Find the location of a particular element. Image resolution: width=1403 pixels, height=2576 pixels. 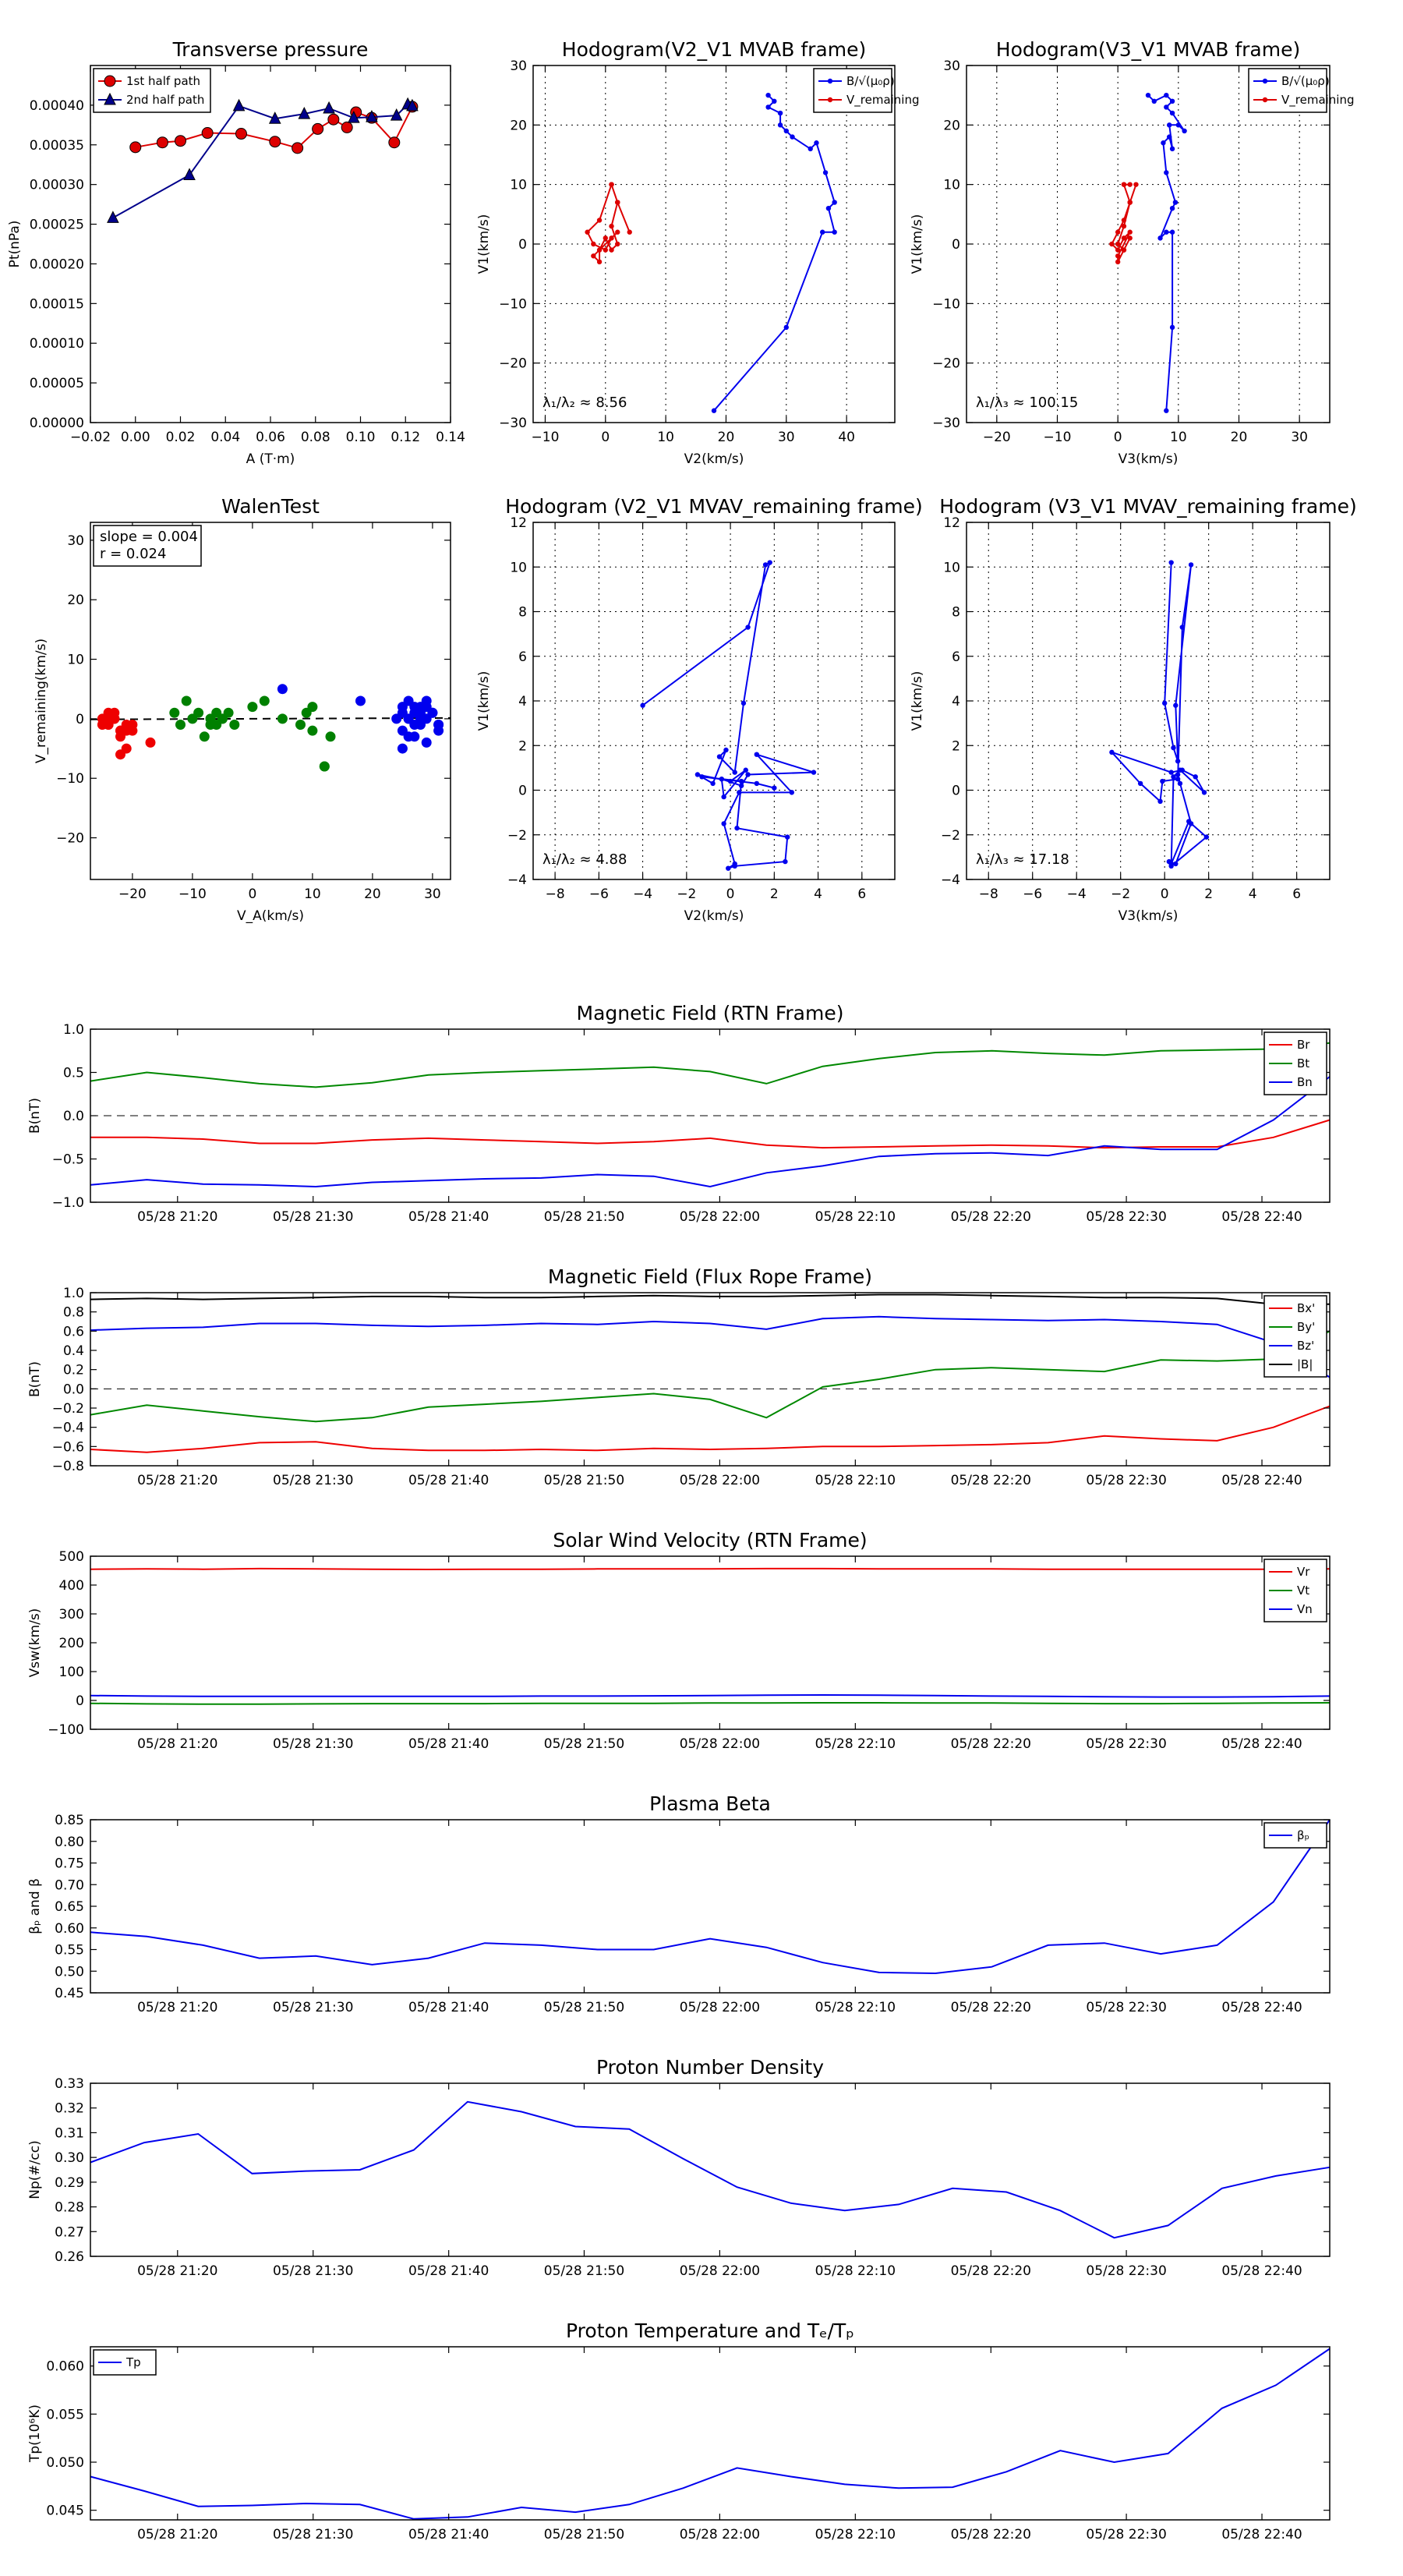

y-axis-label: Vsw(km/s) is located at coordinates (35, 1643).